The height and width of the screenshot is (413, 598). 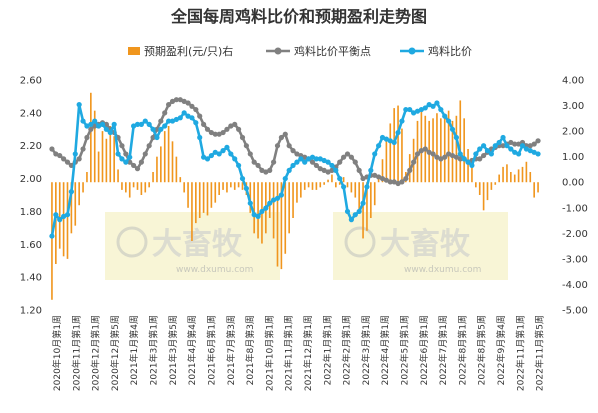 I want to click on x-tick-label: 2020年12月第5周, so click(x=115, y=353).